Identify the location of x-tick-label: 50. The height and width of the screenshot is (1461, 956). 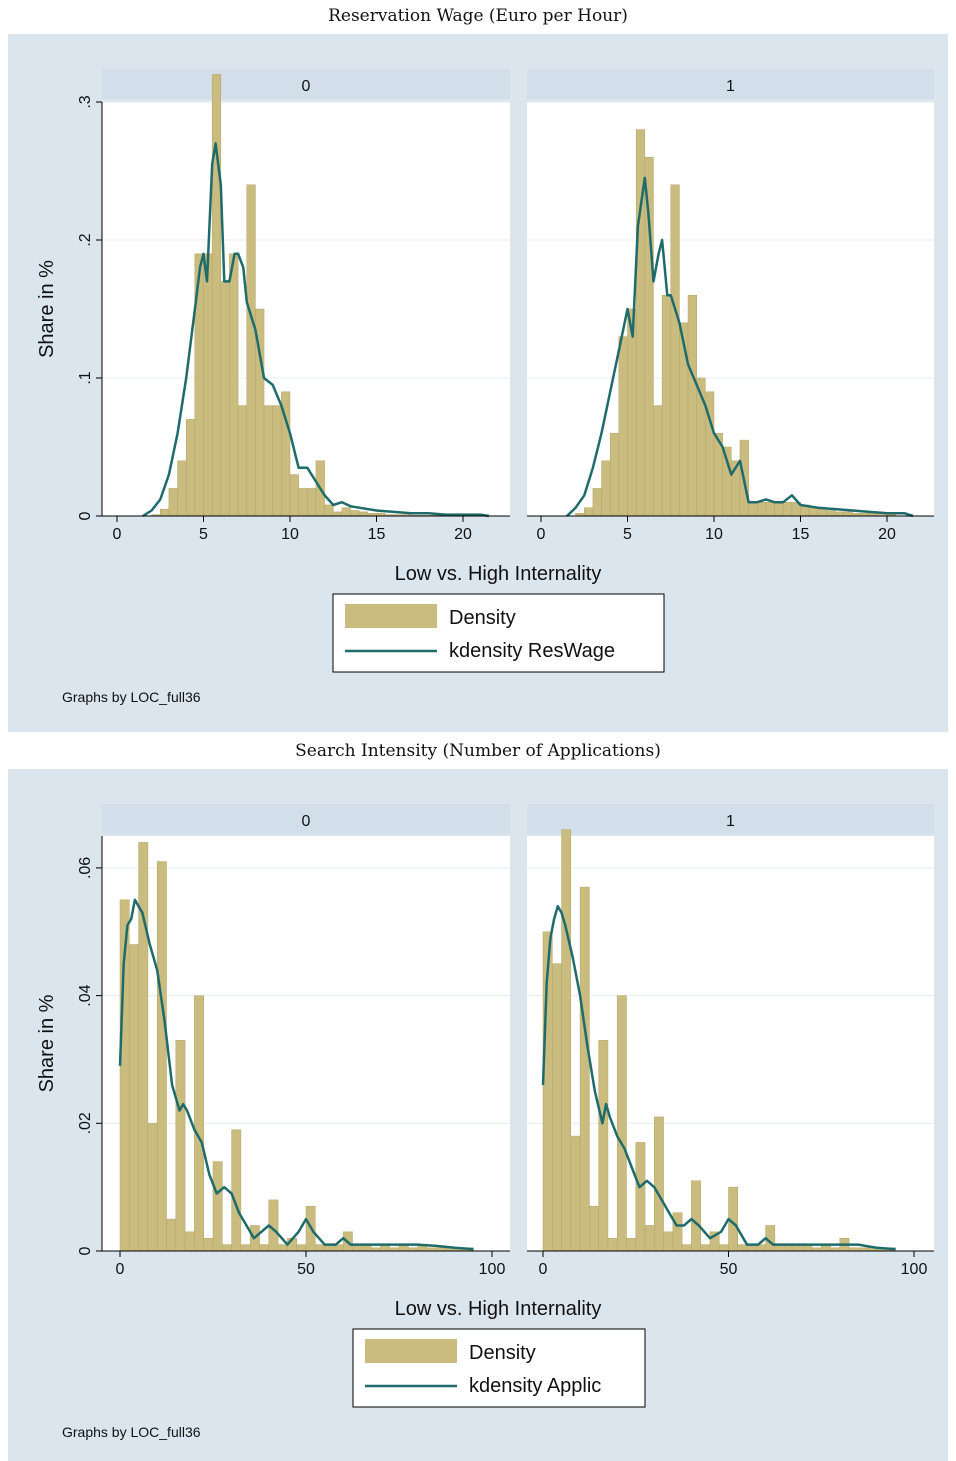
(729, 1269).